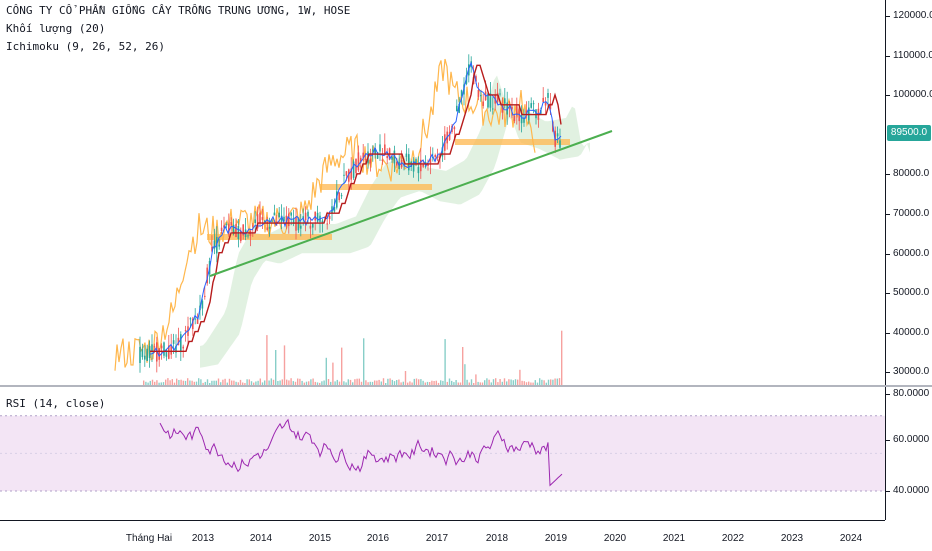 The width and height of the screenshot is (932, 551). Describe the element at coordinates (792, 538) in the screenshot. I see `time-label: 2023` at that location.